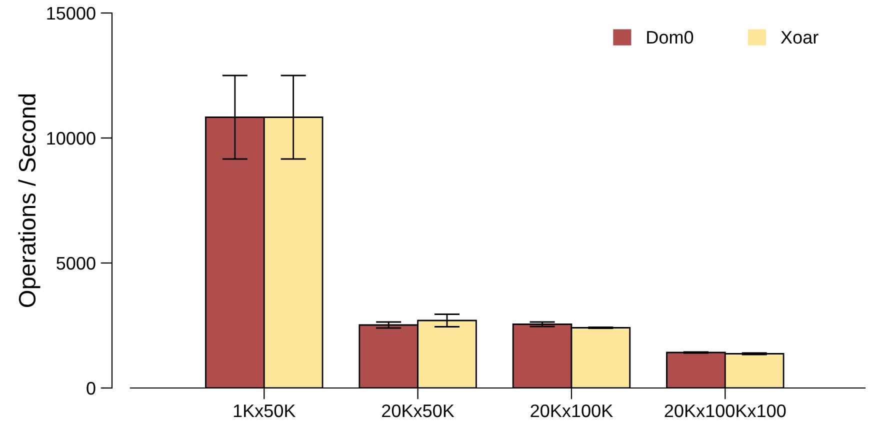 The height and width of the screenshot is (433, 879). What do you see at coordinates (725, 411) in the screenshot?
I see `x-tick-label: 20Kx100Kx100` at bounding box center [725, 411].